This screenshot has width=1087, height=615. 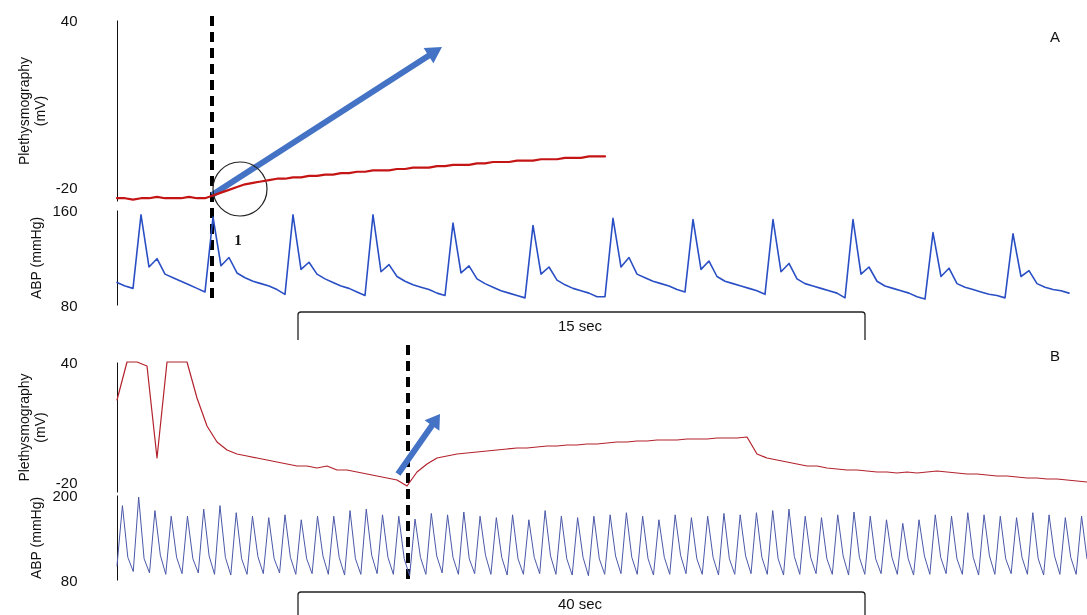 I want to click on text: 40 sec, so click(x=580, y=603).